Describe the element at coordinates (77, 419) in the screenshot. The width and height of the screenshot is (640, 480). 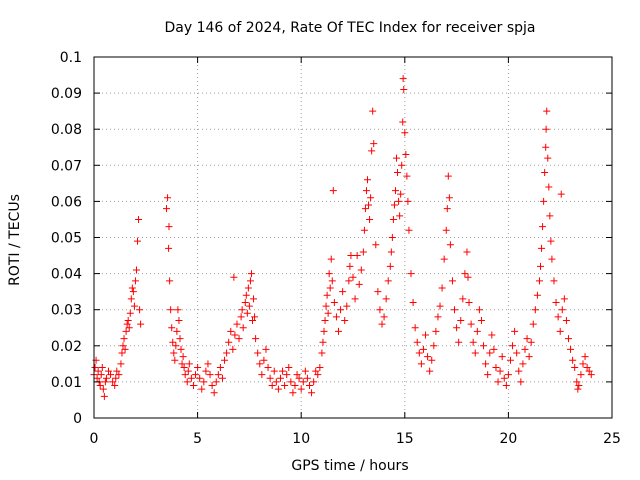
I see `y-tick-label: 0` at that location.